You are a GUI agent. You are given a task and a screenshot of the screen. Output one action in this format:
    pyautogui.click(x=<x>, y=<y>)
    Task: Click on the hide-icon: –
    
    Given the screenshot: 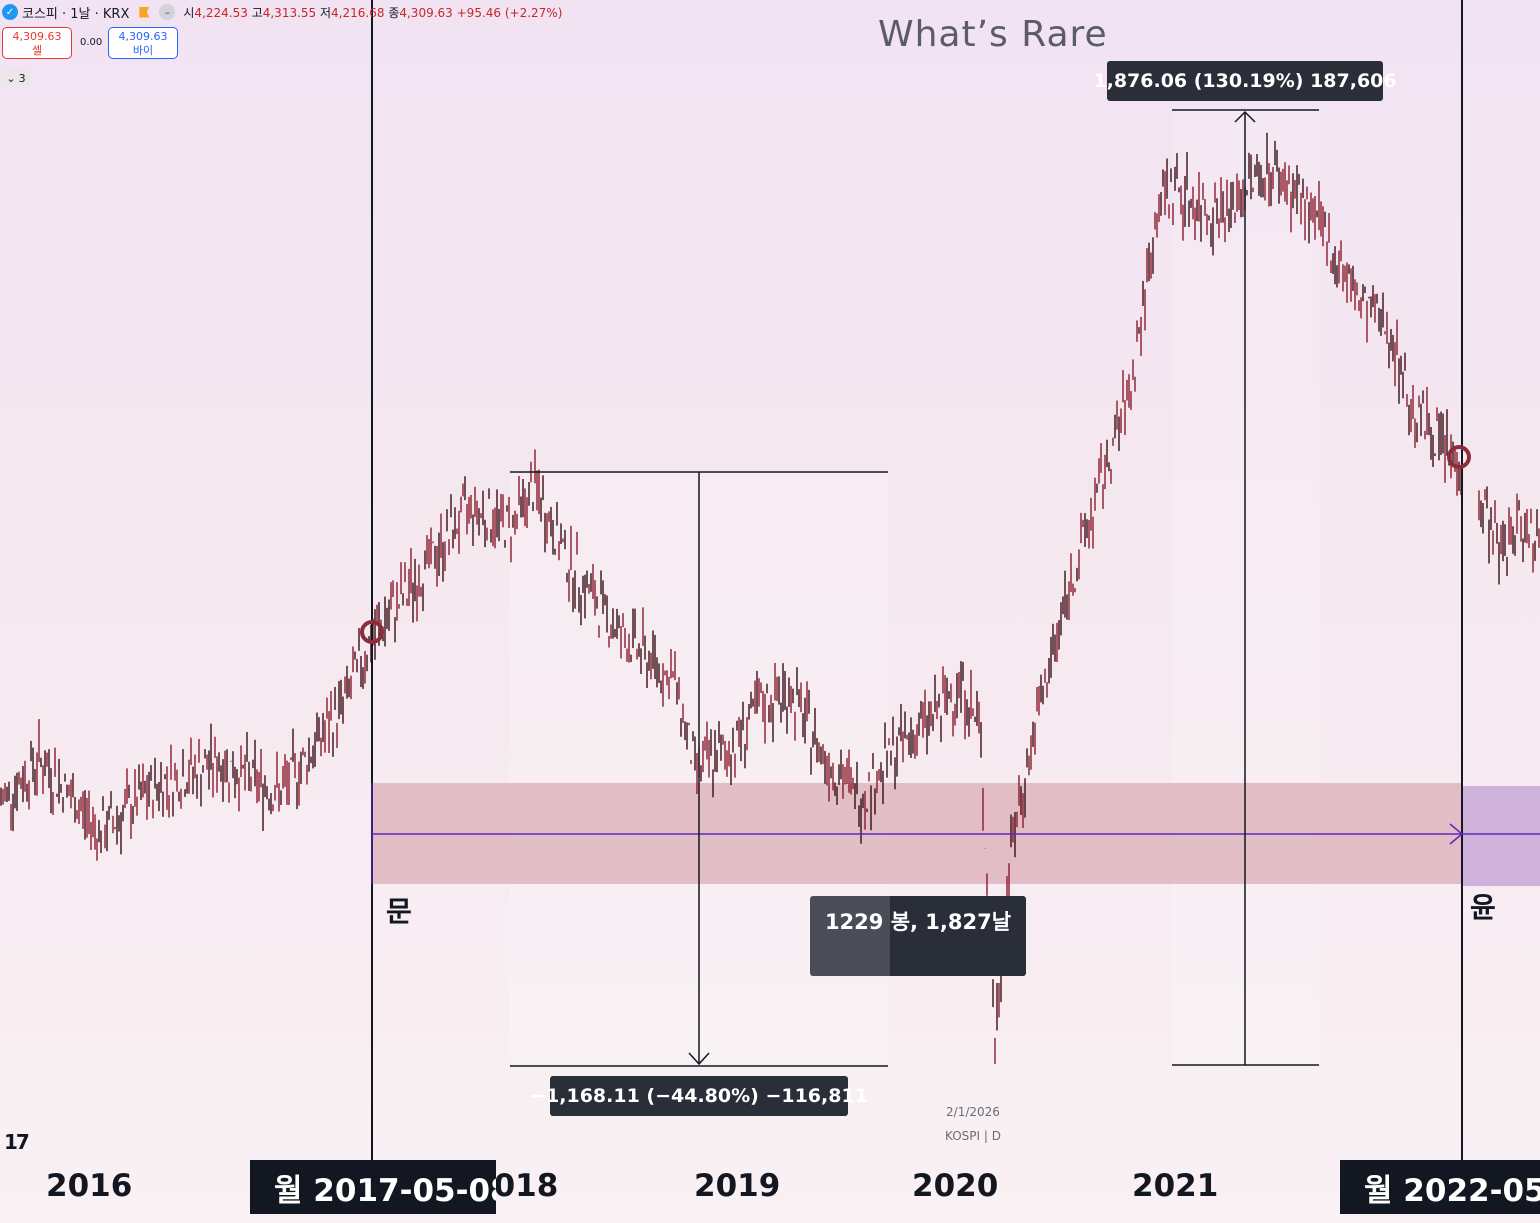 What is the action you would take?
    pyautogui.click(x=167, y=12)
    